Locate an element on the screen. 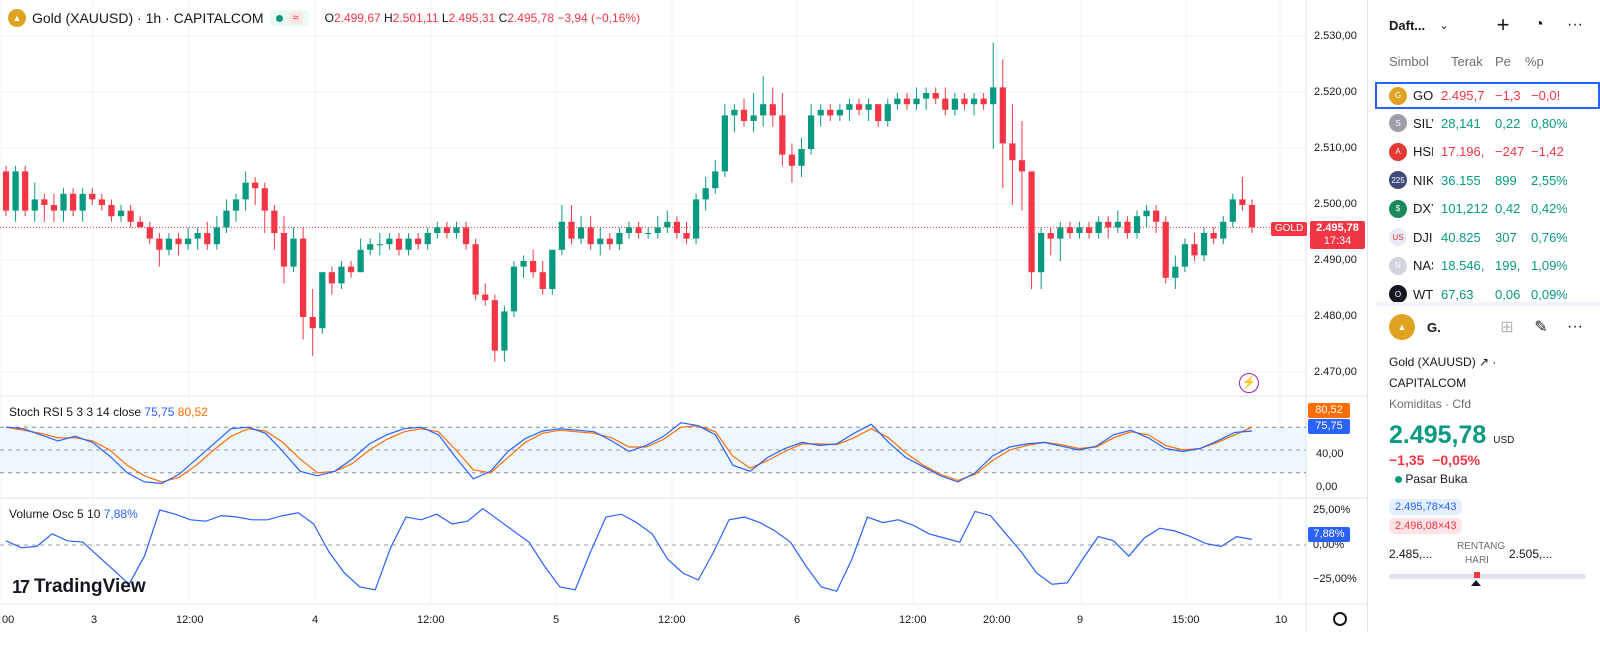 Image resolution: width=1600 pixels, height=664 pixels. low-value: 2.495,31 is located at coordinates (472, 18).